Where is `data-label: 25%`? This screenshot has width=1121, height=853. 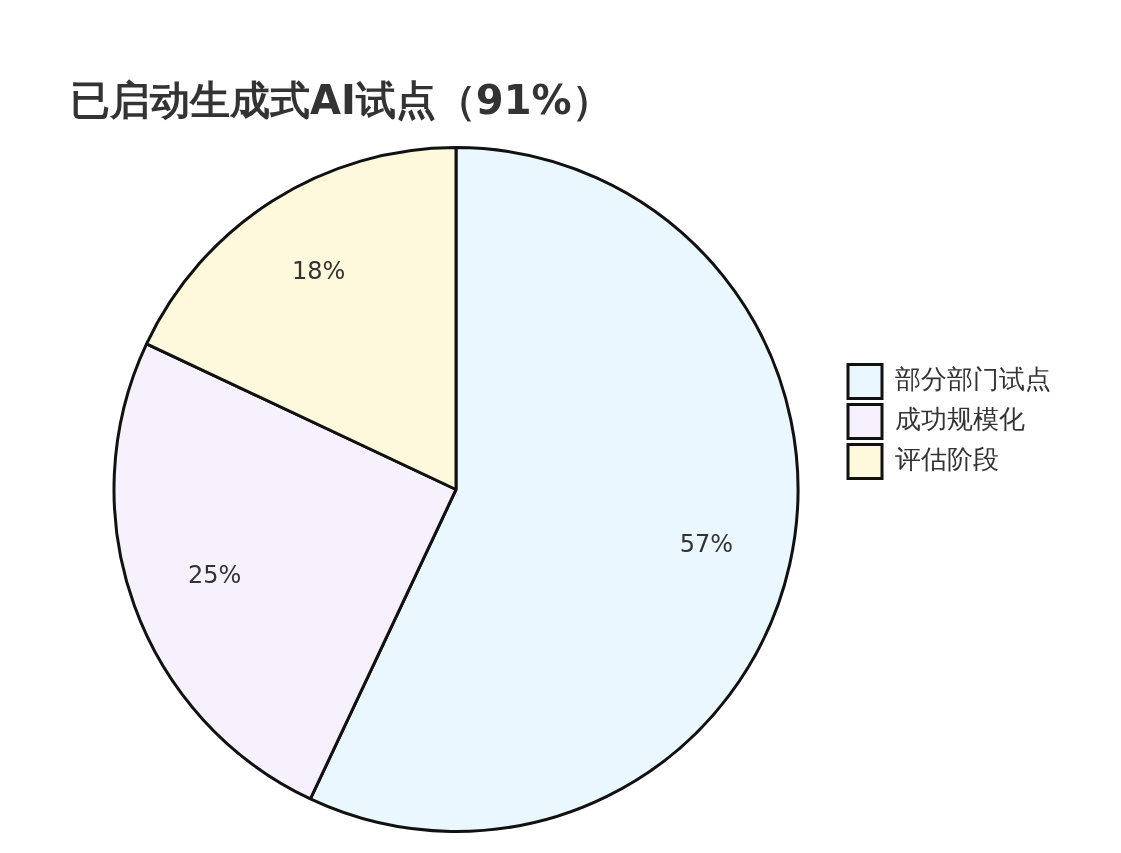 data-label: 25% is located at coordinates (214, 574).